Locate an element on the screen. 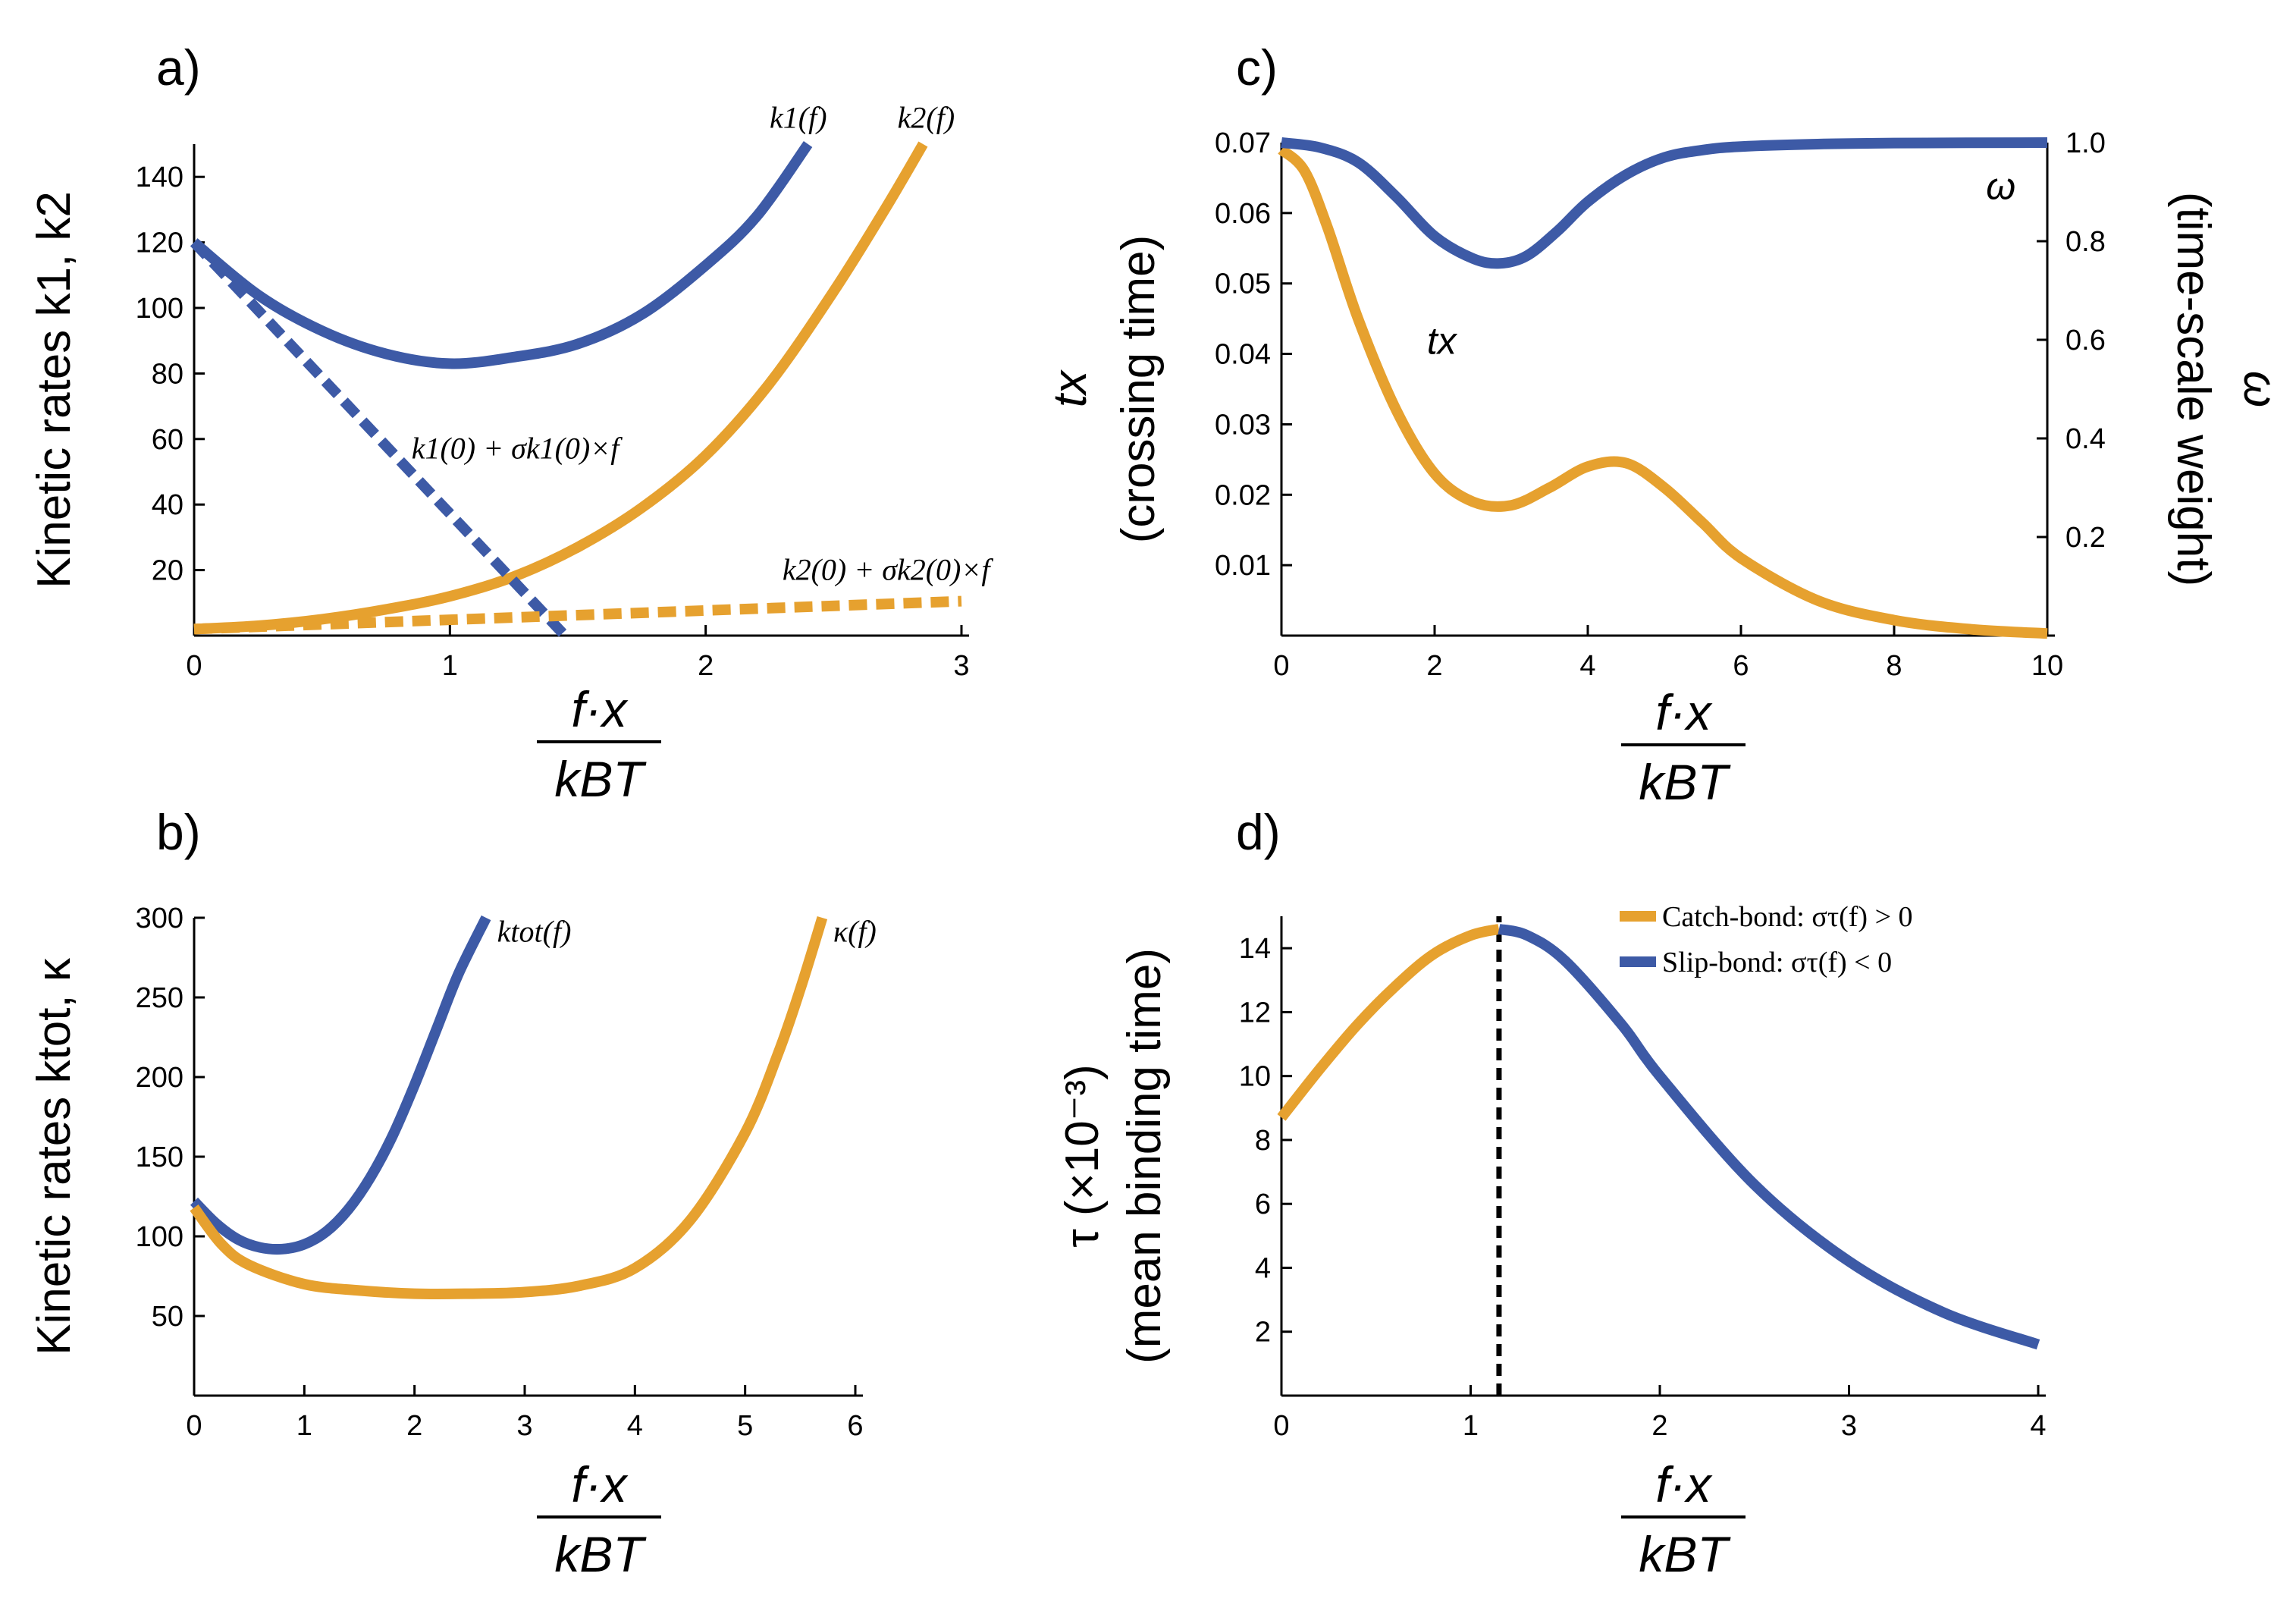 The image size is (2296, 1608). panel-label: d) is located at coordinates (1258, 832).